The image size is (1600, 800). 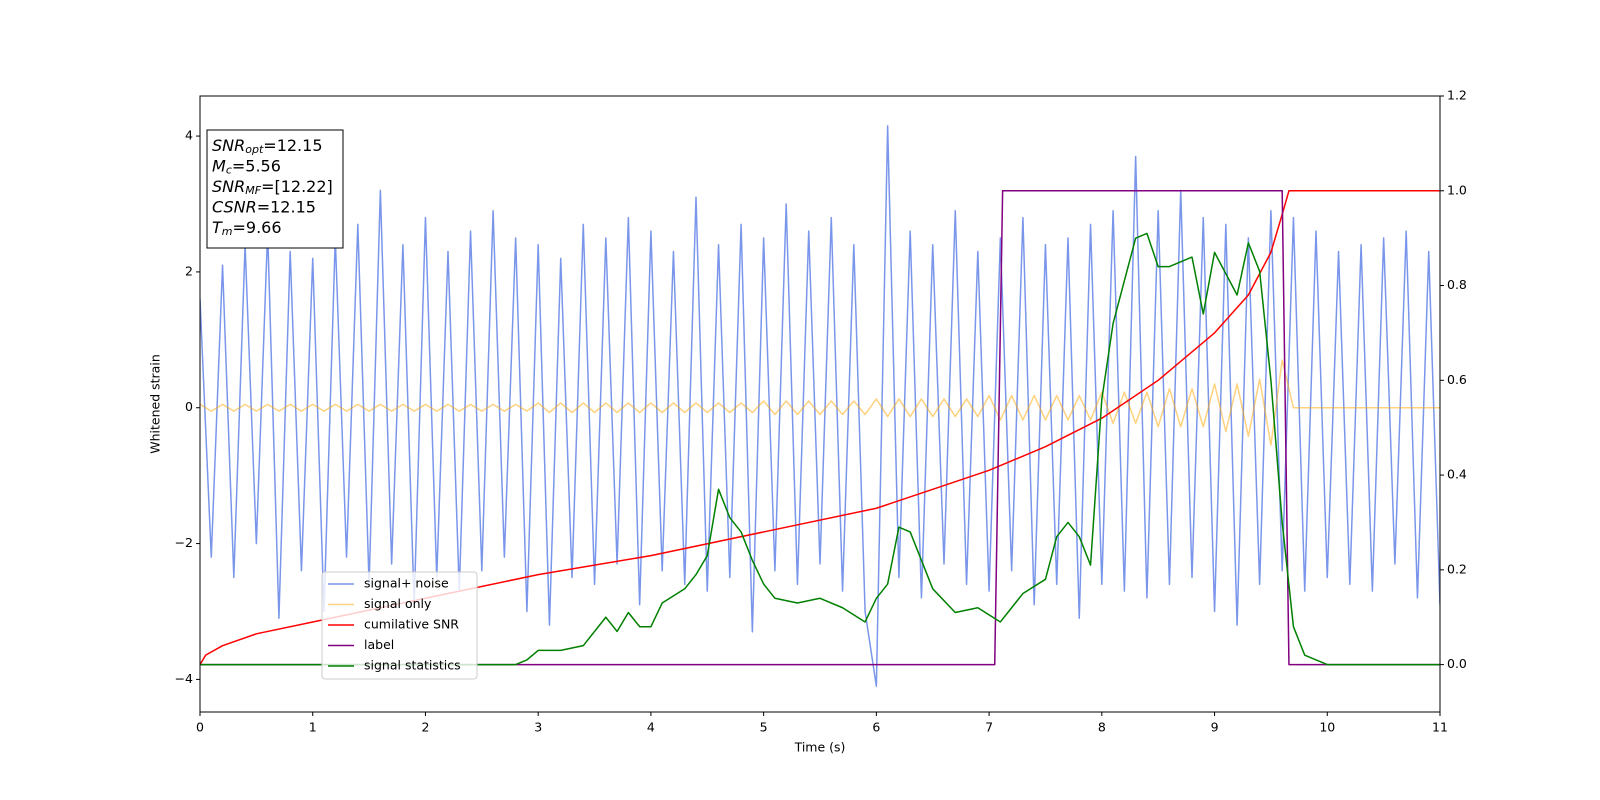 I want to click on x-tick-label: 8, so click(x=1102, y=727).